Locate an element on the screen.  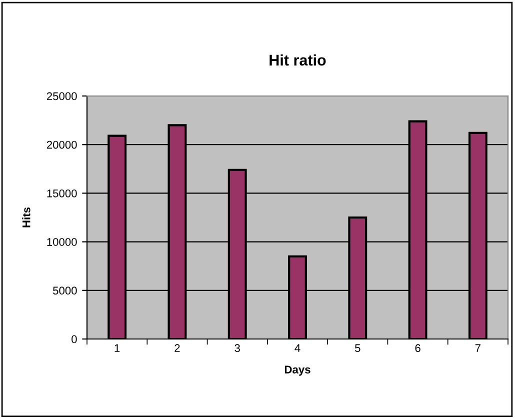
y-tick-label: 15000 is located at coordinates (62, 193).